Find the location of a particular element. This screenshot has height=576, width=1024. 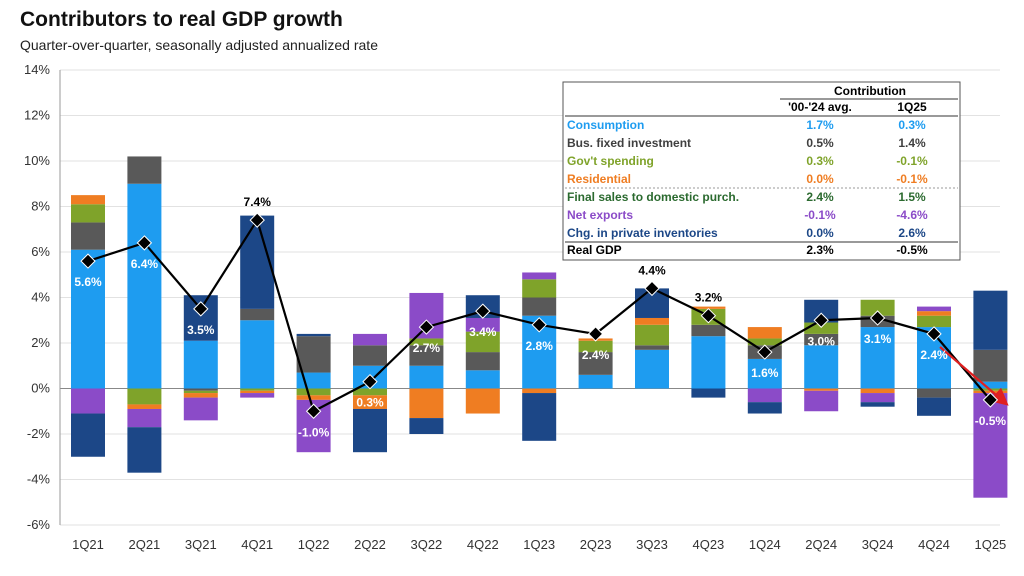

bar-consumption-2Q24 is located at coordinates (821, 367).